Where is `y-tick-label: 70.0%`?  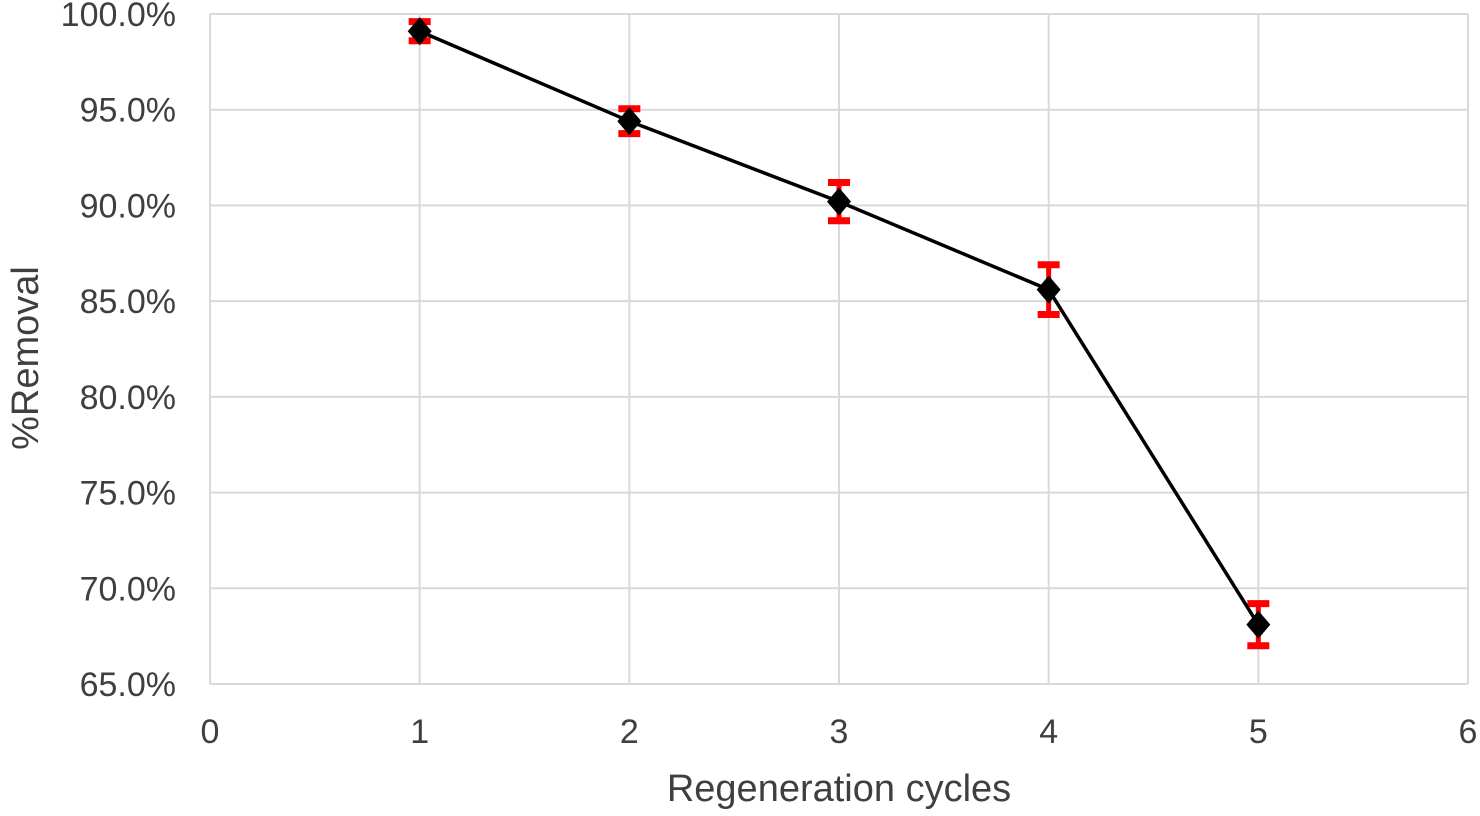
y-tick-label: 70.0% is located at coordinates (128, 589).